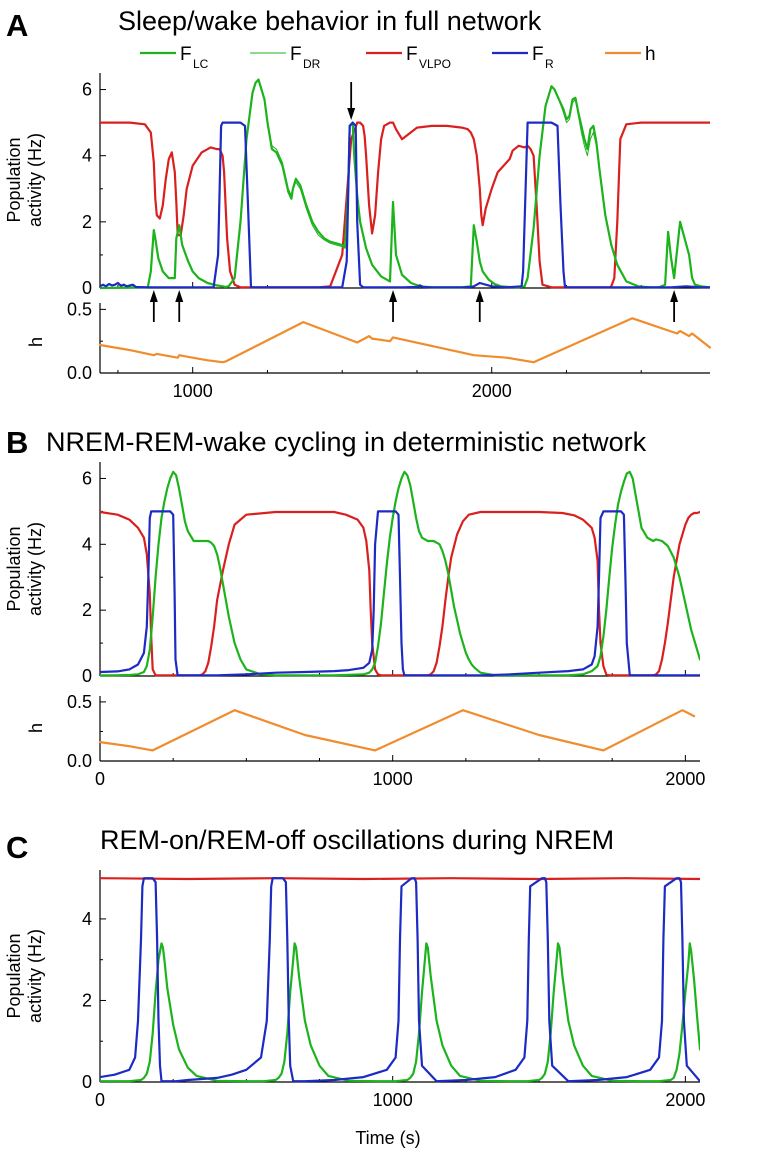 This screenshot has height=1161, width=774. What do you see at coordinates (351, 114) in the screenshot?
I see `arrowhead-down` at bounding box center [351, 114].